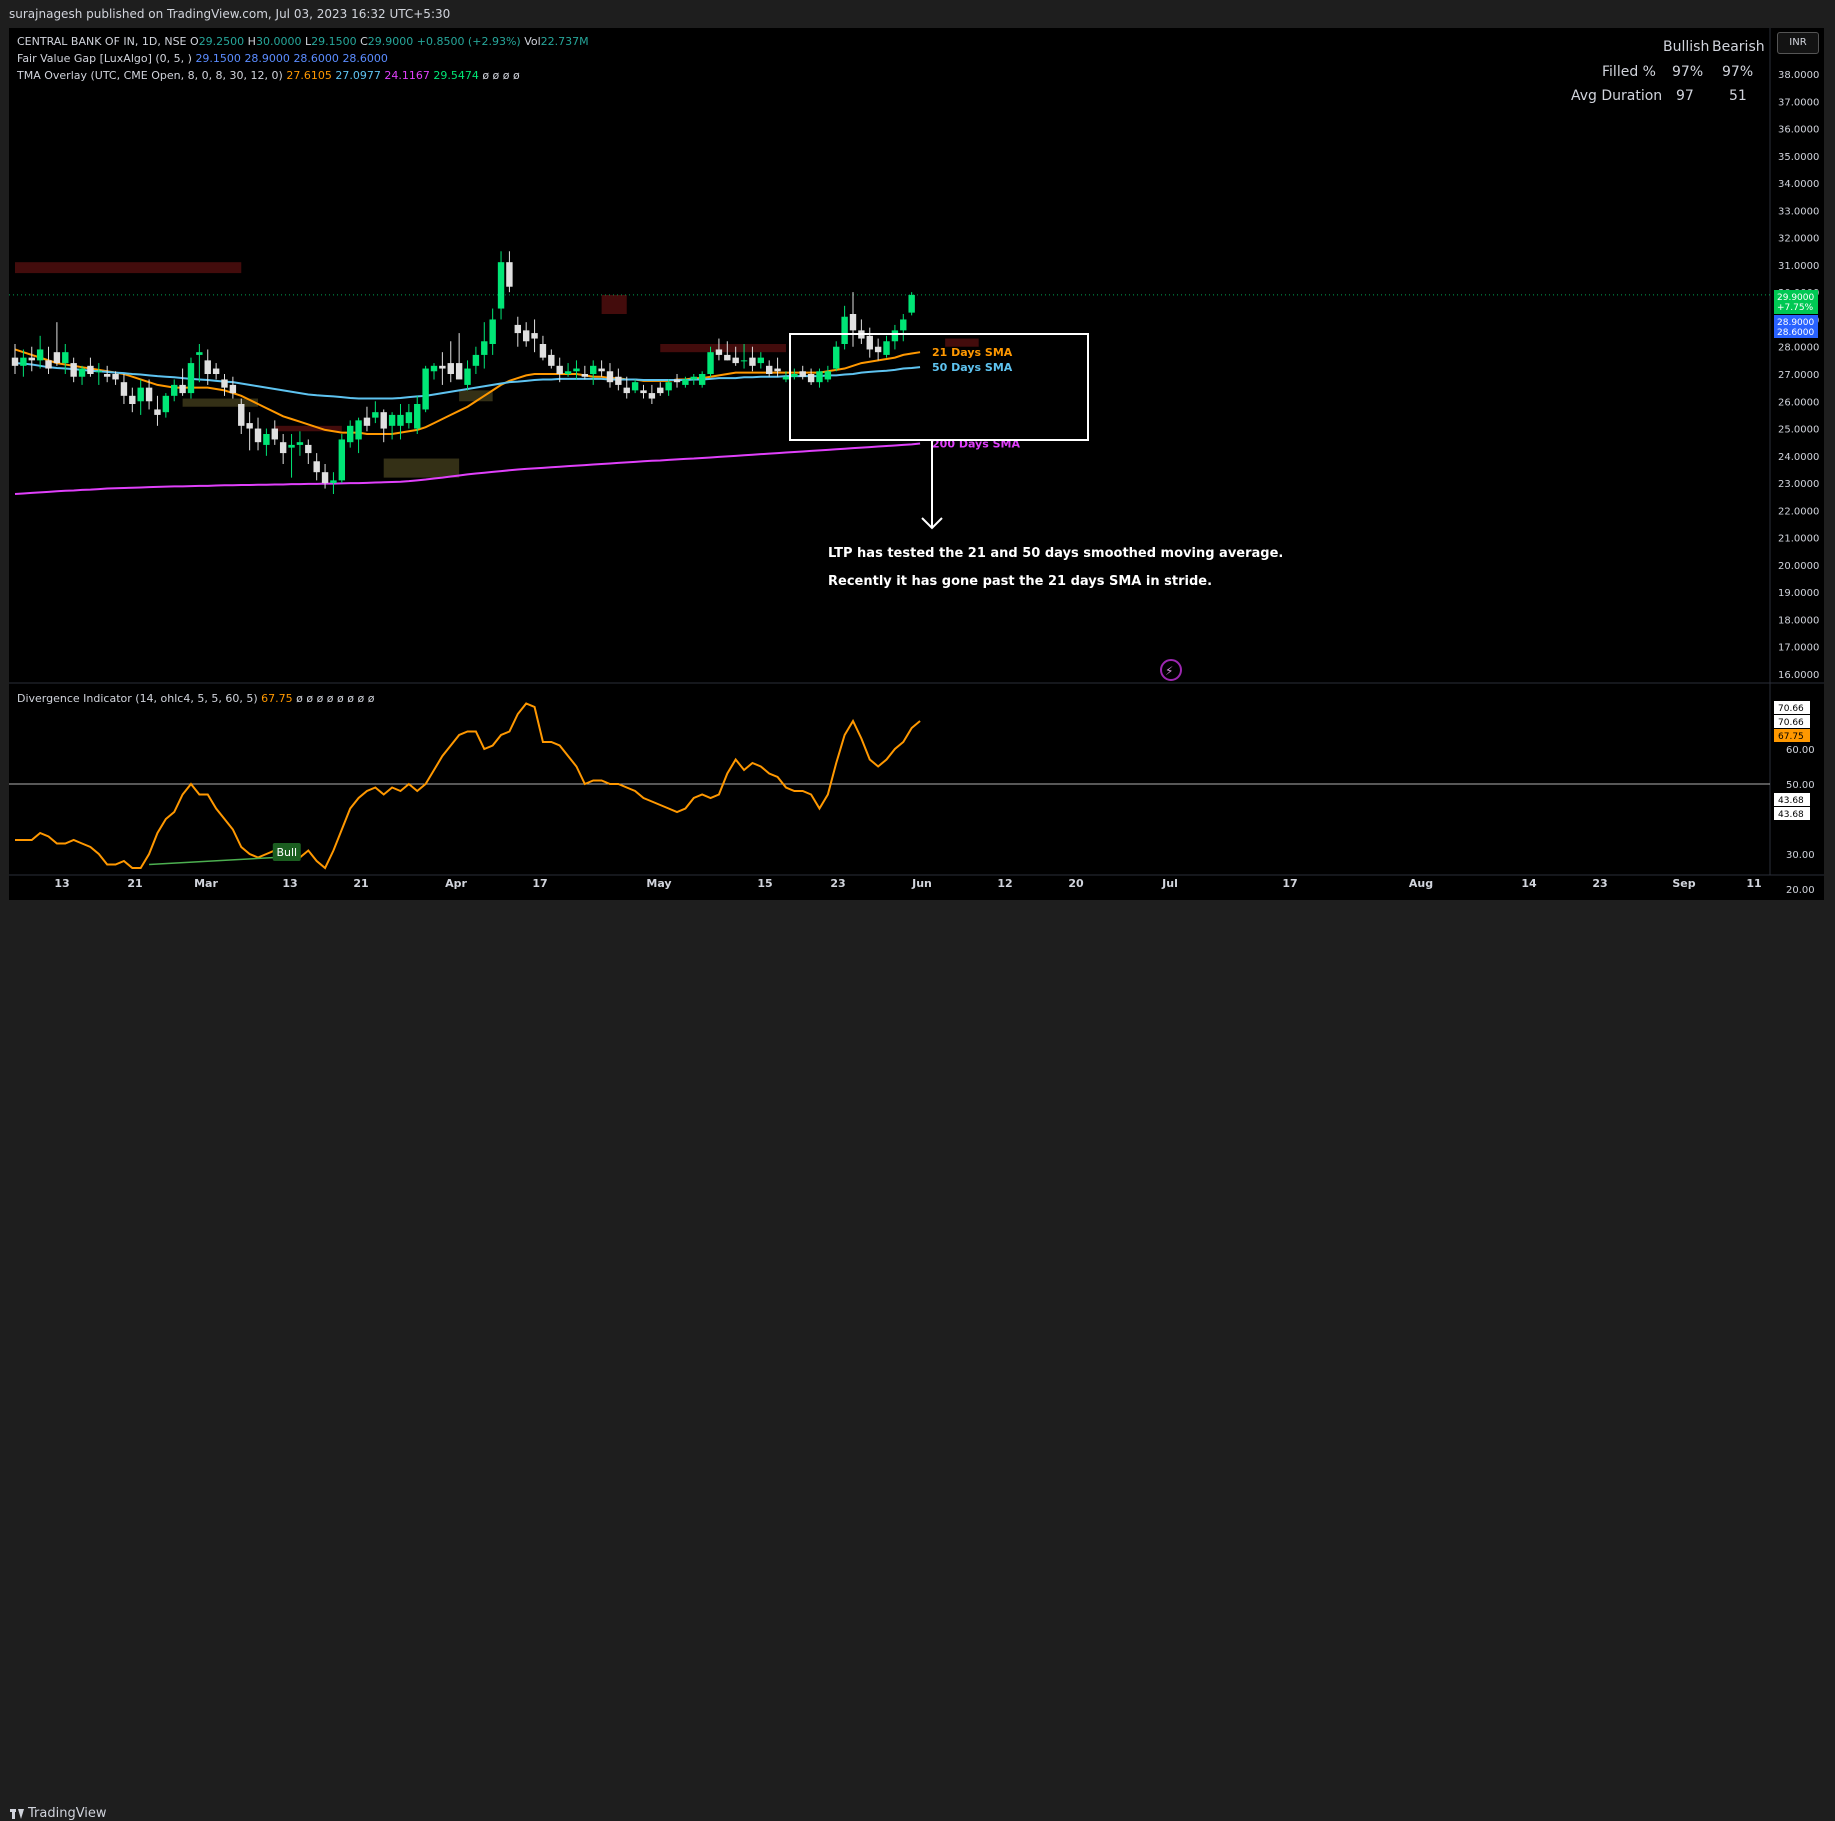 This screenshot has width=1835, height=1821. What do you see at coordinates (1688, 72) in the screenshot?
I see `stats-row-bullish: 97%` at bounding box center [1688, 72].